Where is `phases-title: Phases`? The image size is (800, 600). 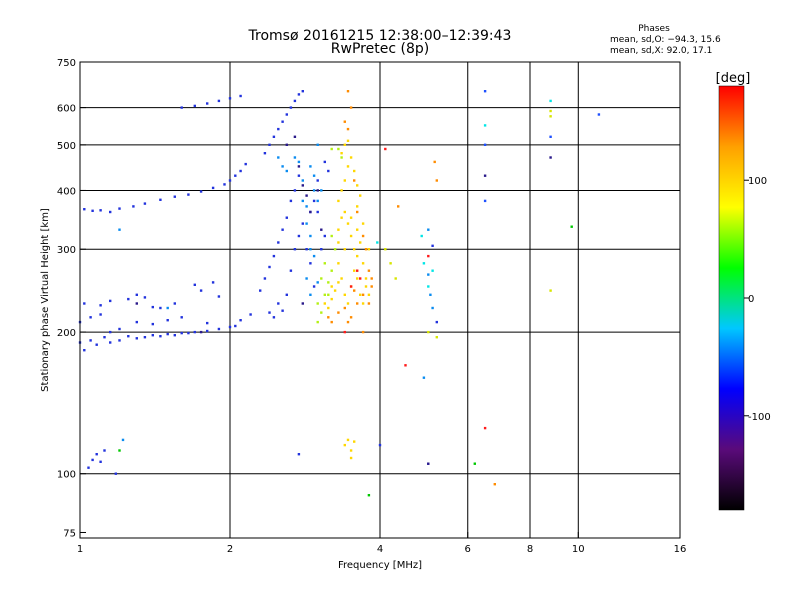 phases-title: Phases is located at coordinates (654, 29).